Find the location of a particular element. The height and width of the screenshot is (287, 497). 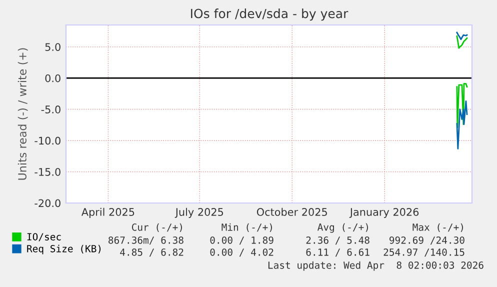

text: Avg (-/+) is located at coordinates (343, 228).